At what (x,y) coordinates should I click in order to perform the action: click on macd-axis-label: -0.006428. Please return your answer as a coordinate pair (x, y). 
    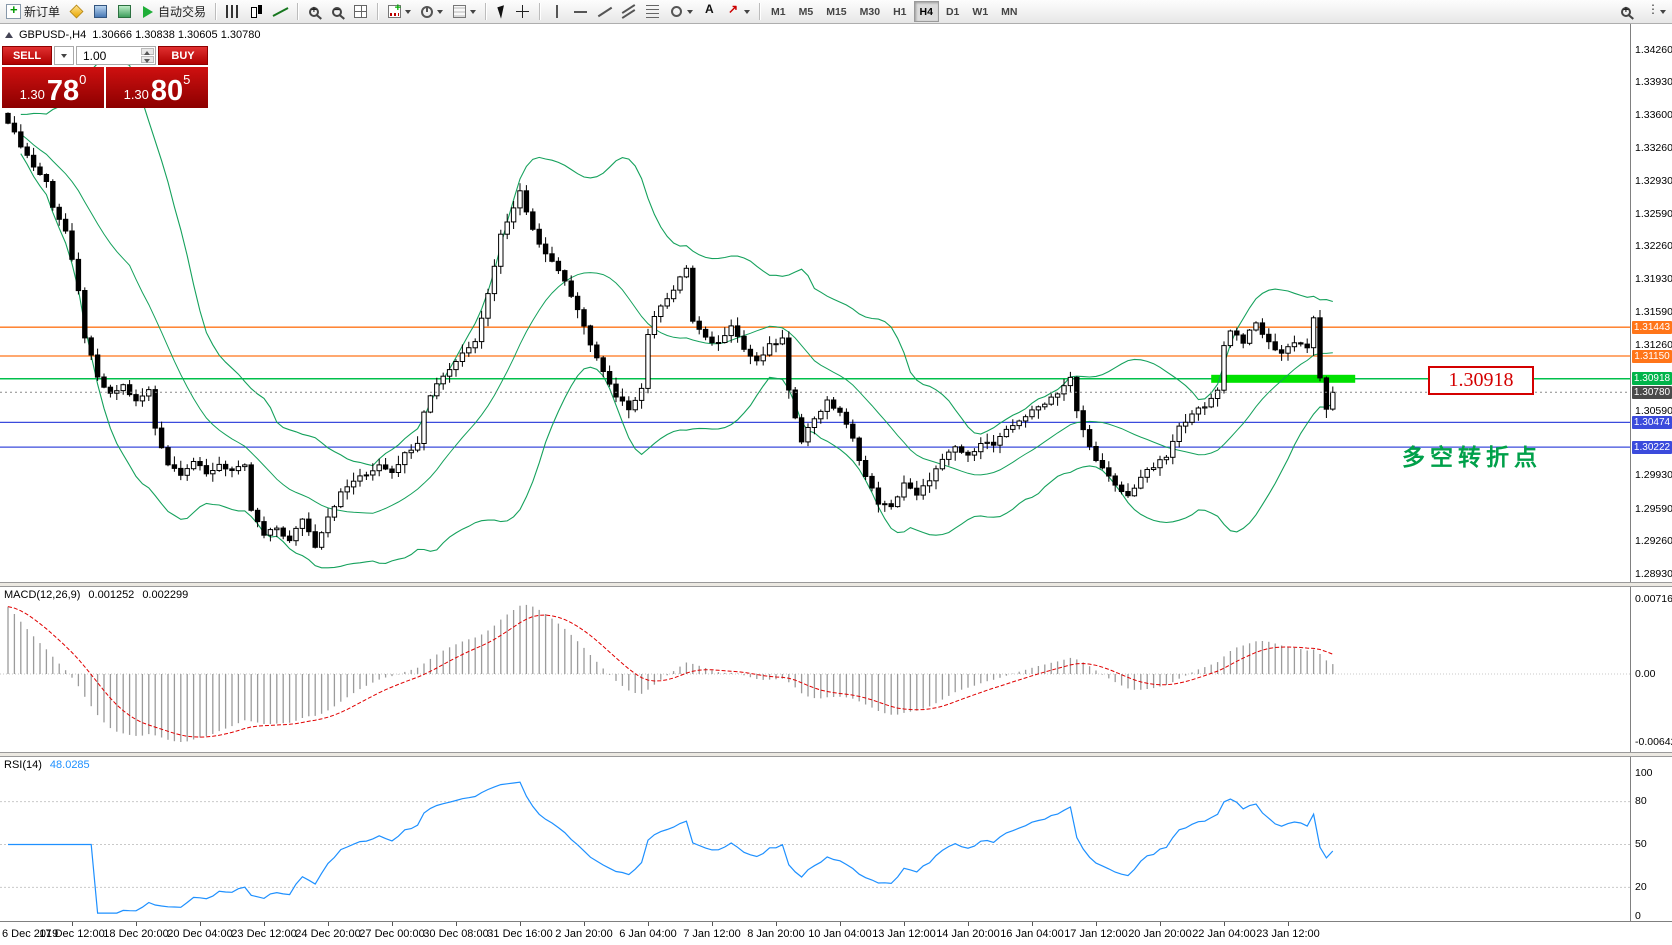
    Looking at the image, I should click on (1653, 742).